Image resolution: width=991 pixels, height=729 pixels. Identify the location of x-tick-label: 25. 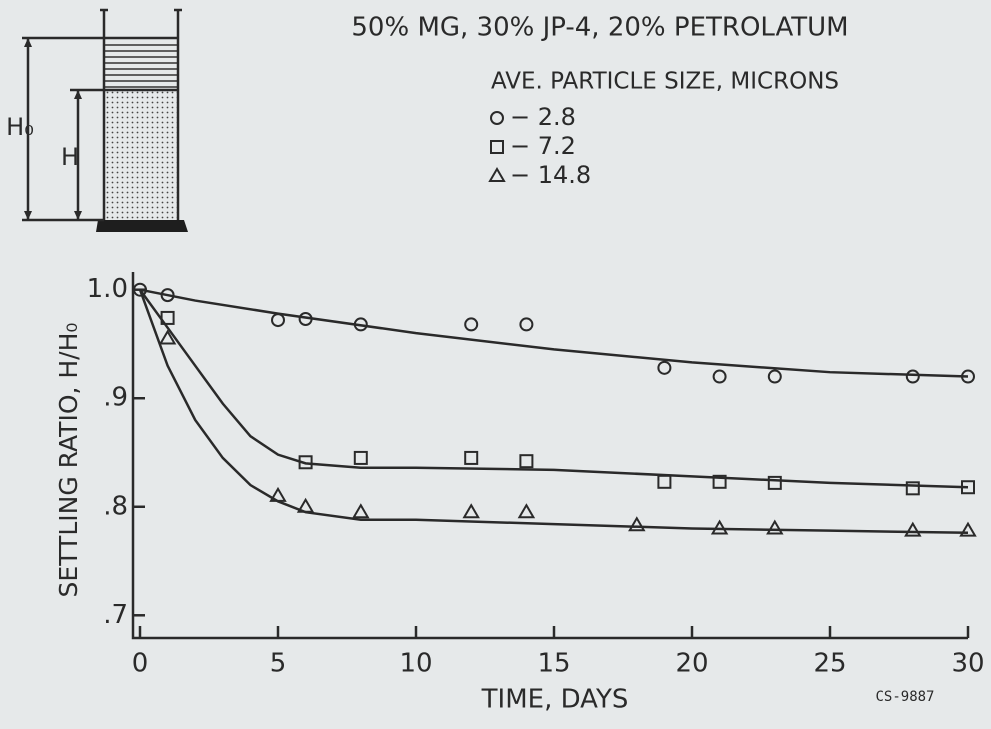
(829, 664).